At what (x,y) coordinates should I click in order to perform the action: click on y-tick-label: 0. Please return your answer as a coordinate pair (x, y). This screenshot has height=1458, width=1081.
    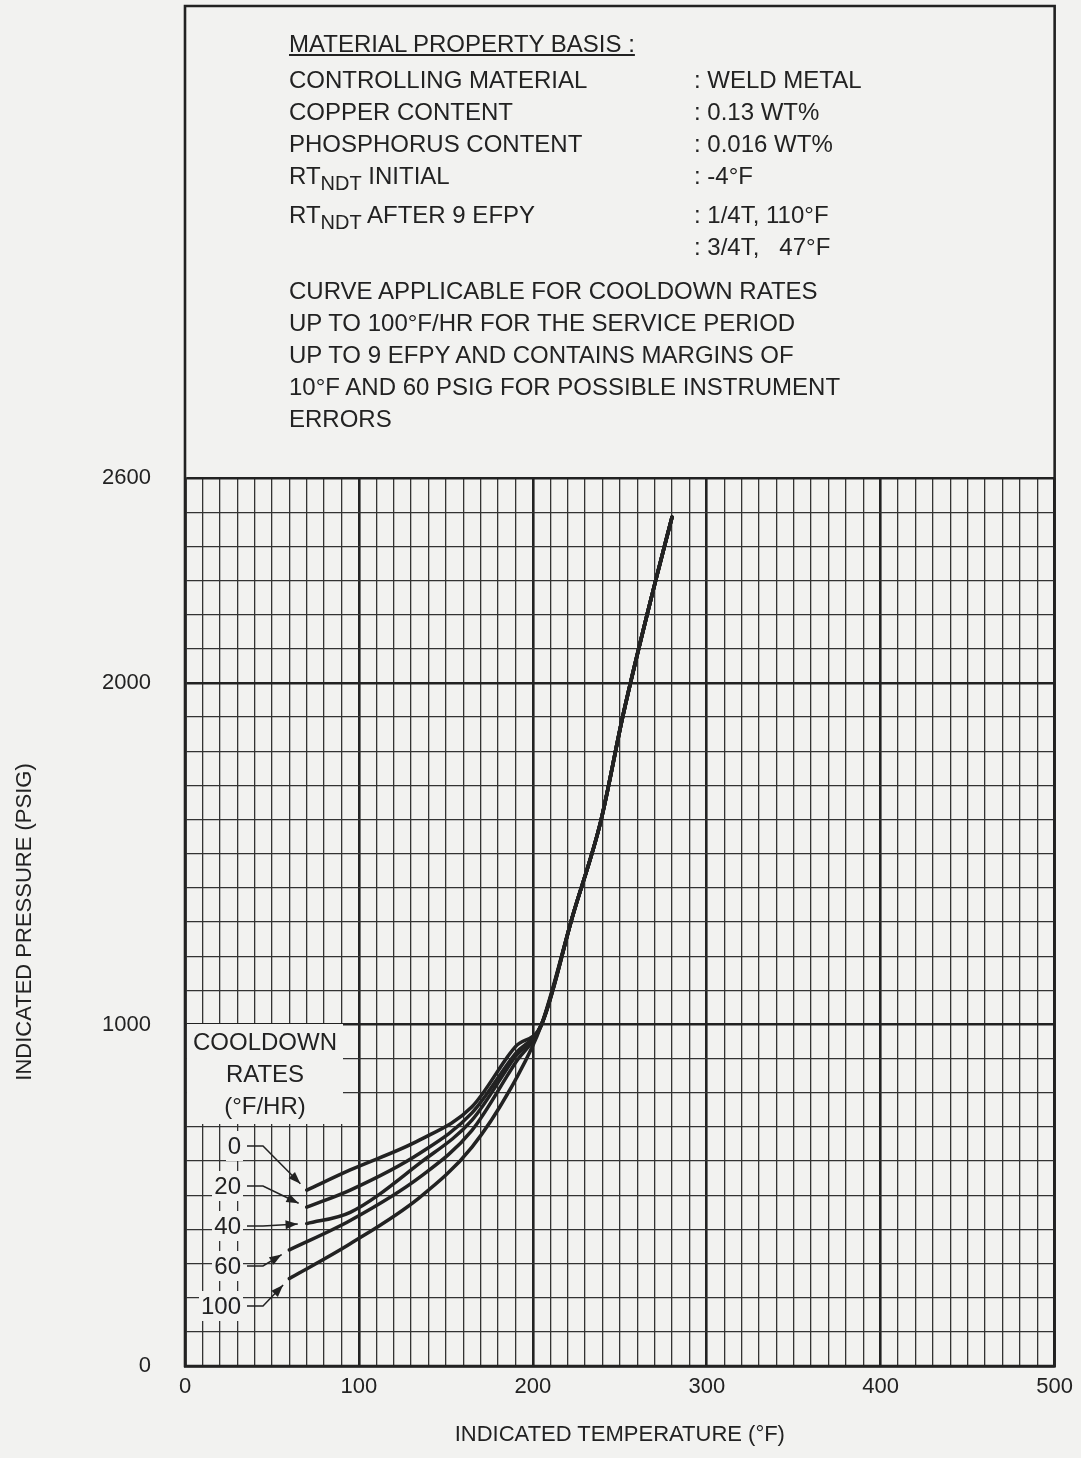
    Looking at the image, I should click on (144, 1365).